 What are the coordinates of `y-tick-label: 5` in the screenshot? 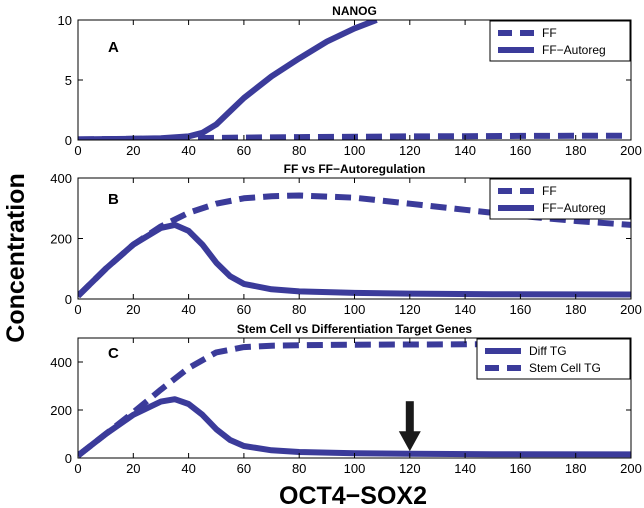 It's located at (68, 80).